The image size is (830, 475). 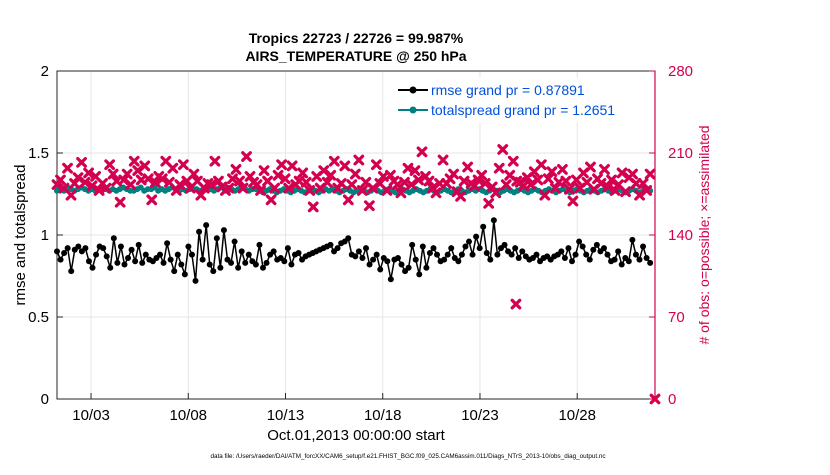 What do you see at coordinates (45, 399) in the screenshot?
I see `left-tick-label: 0` at bounding box center [45, 399].